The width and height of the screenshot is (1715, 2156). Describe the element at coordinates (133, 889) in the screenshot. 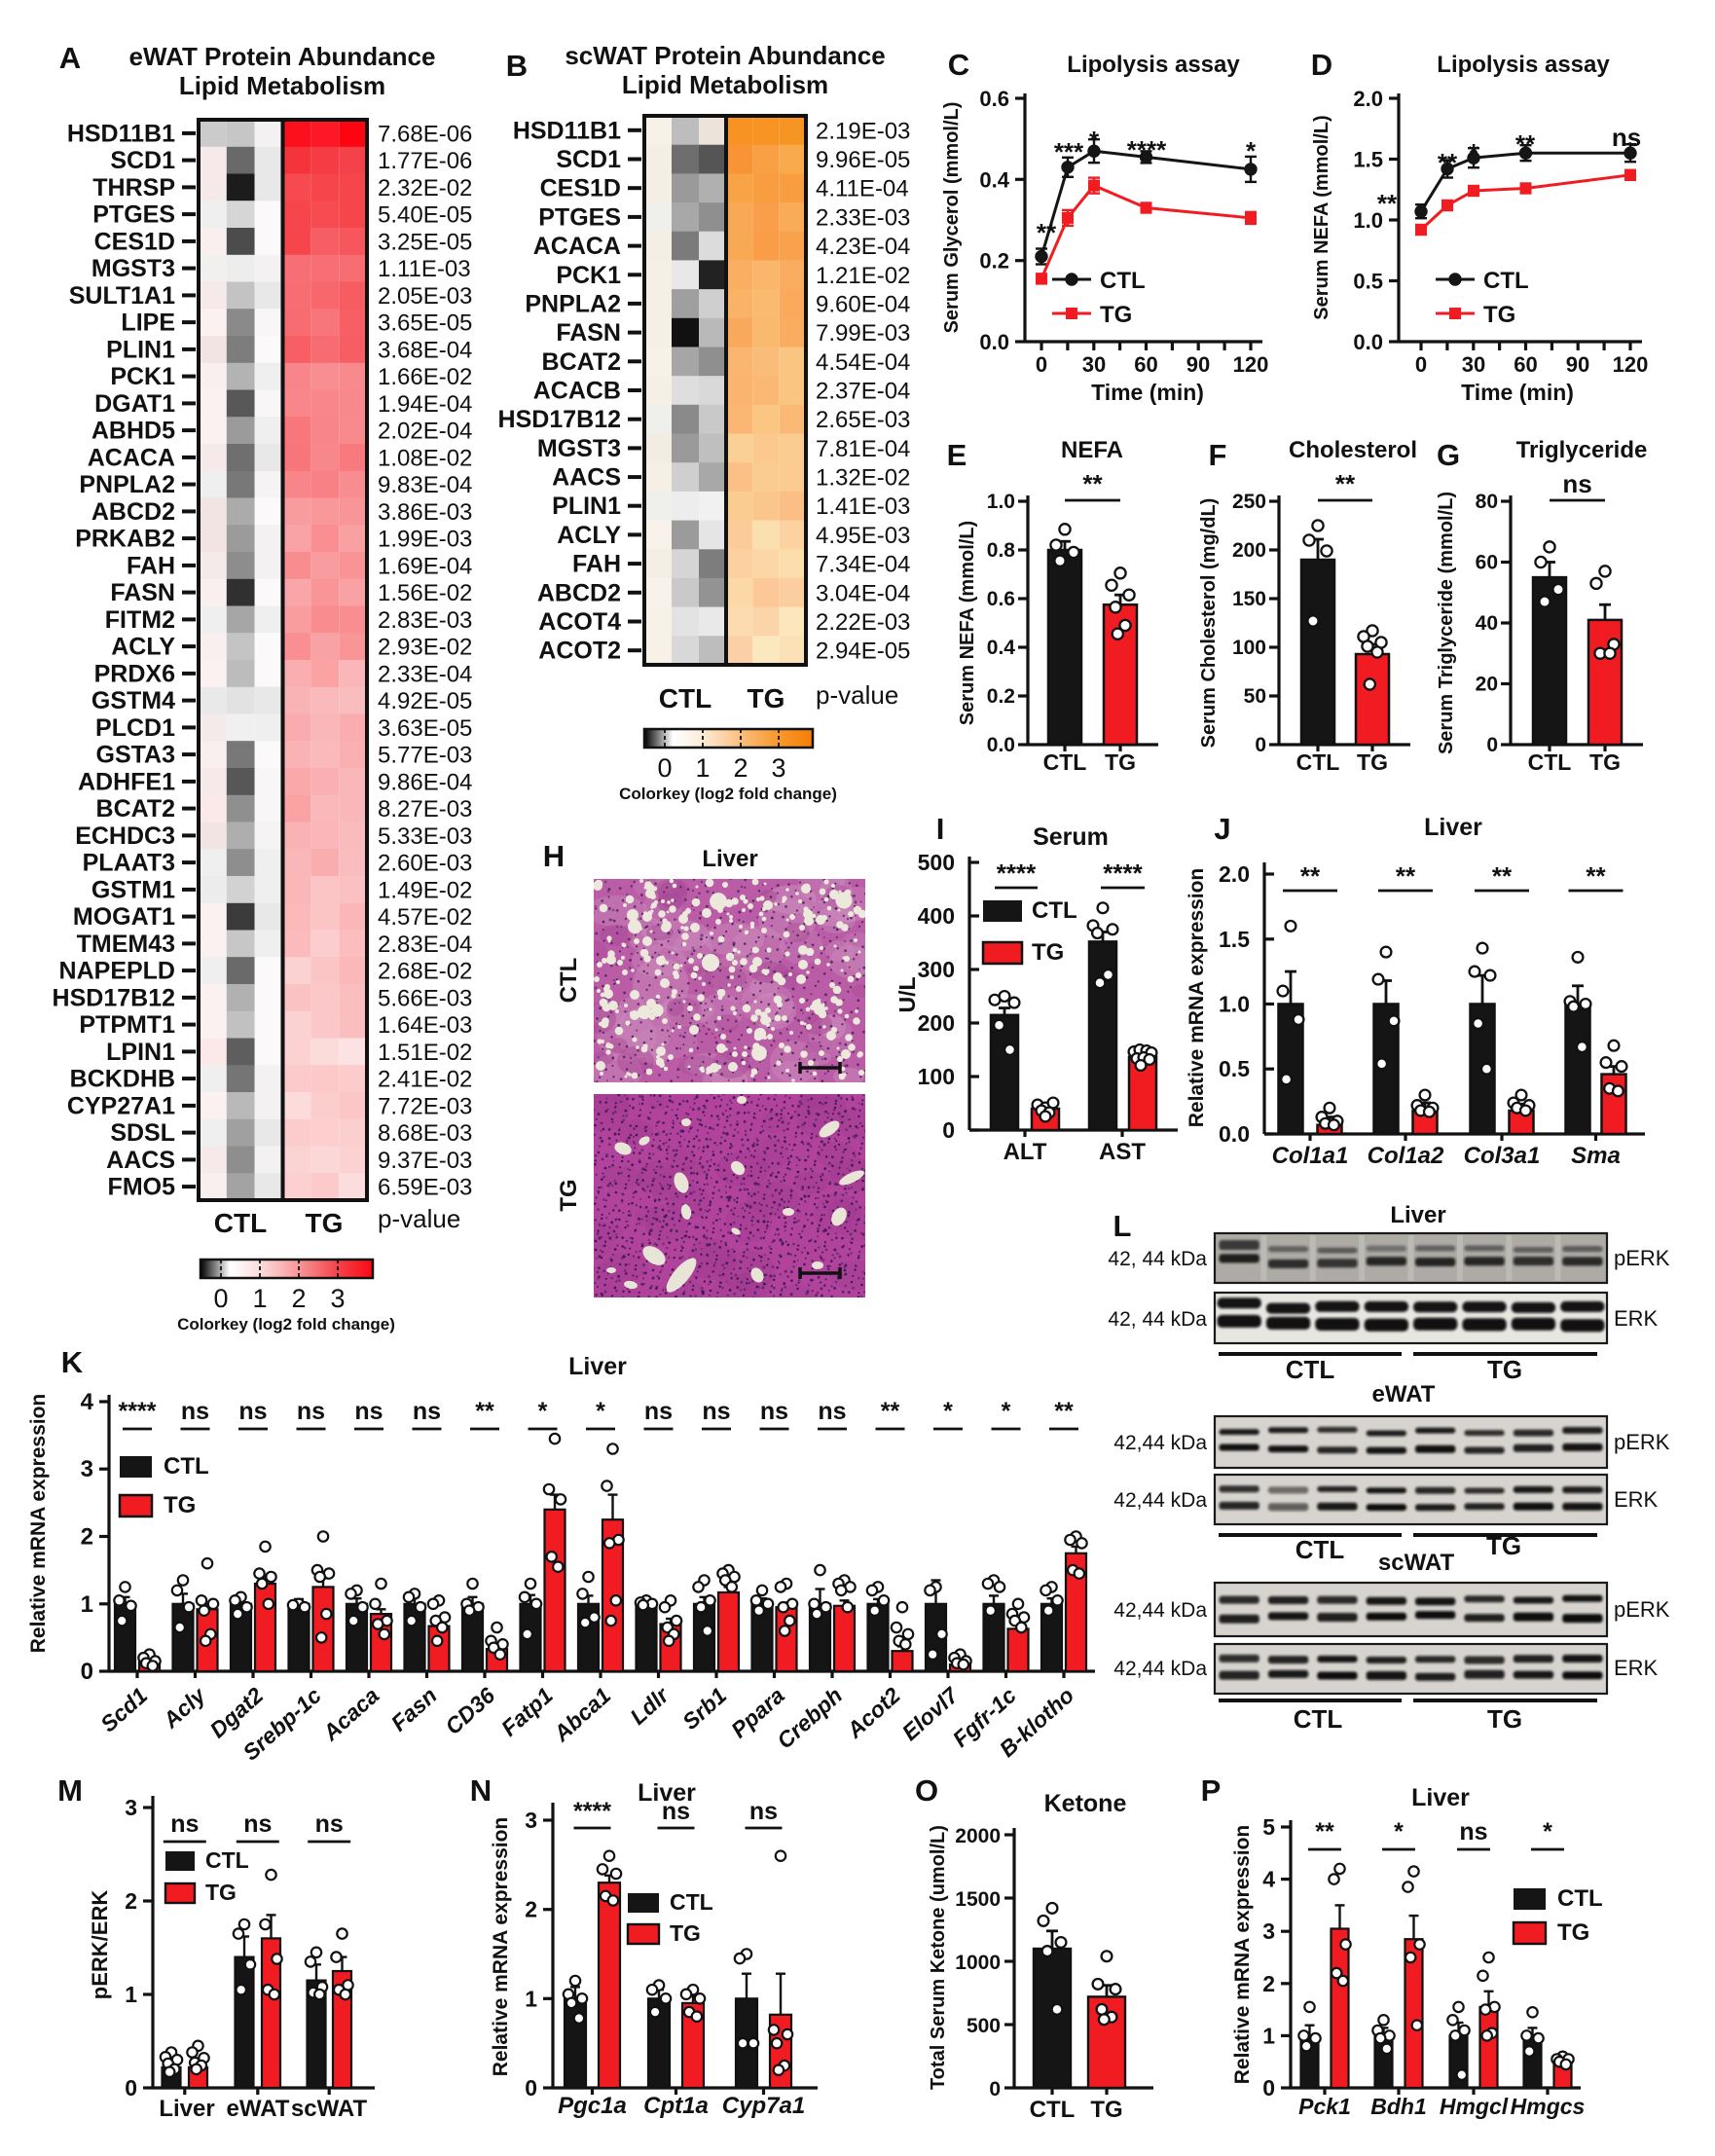

I see `svg-text: GSTM1` at that location.